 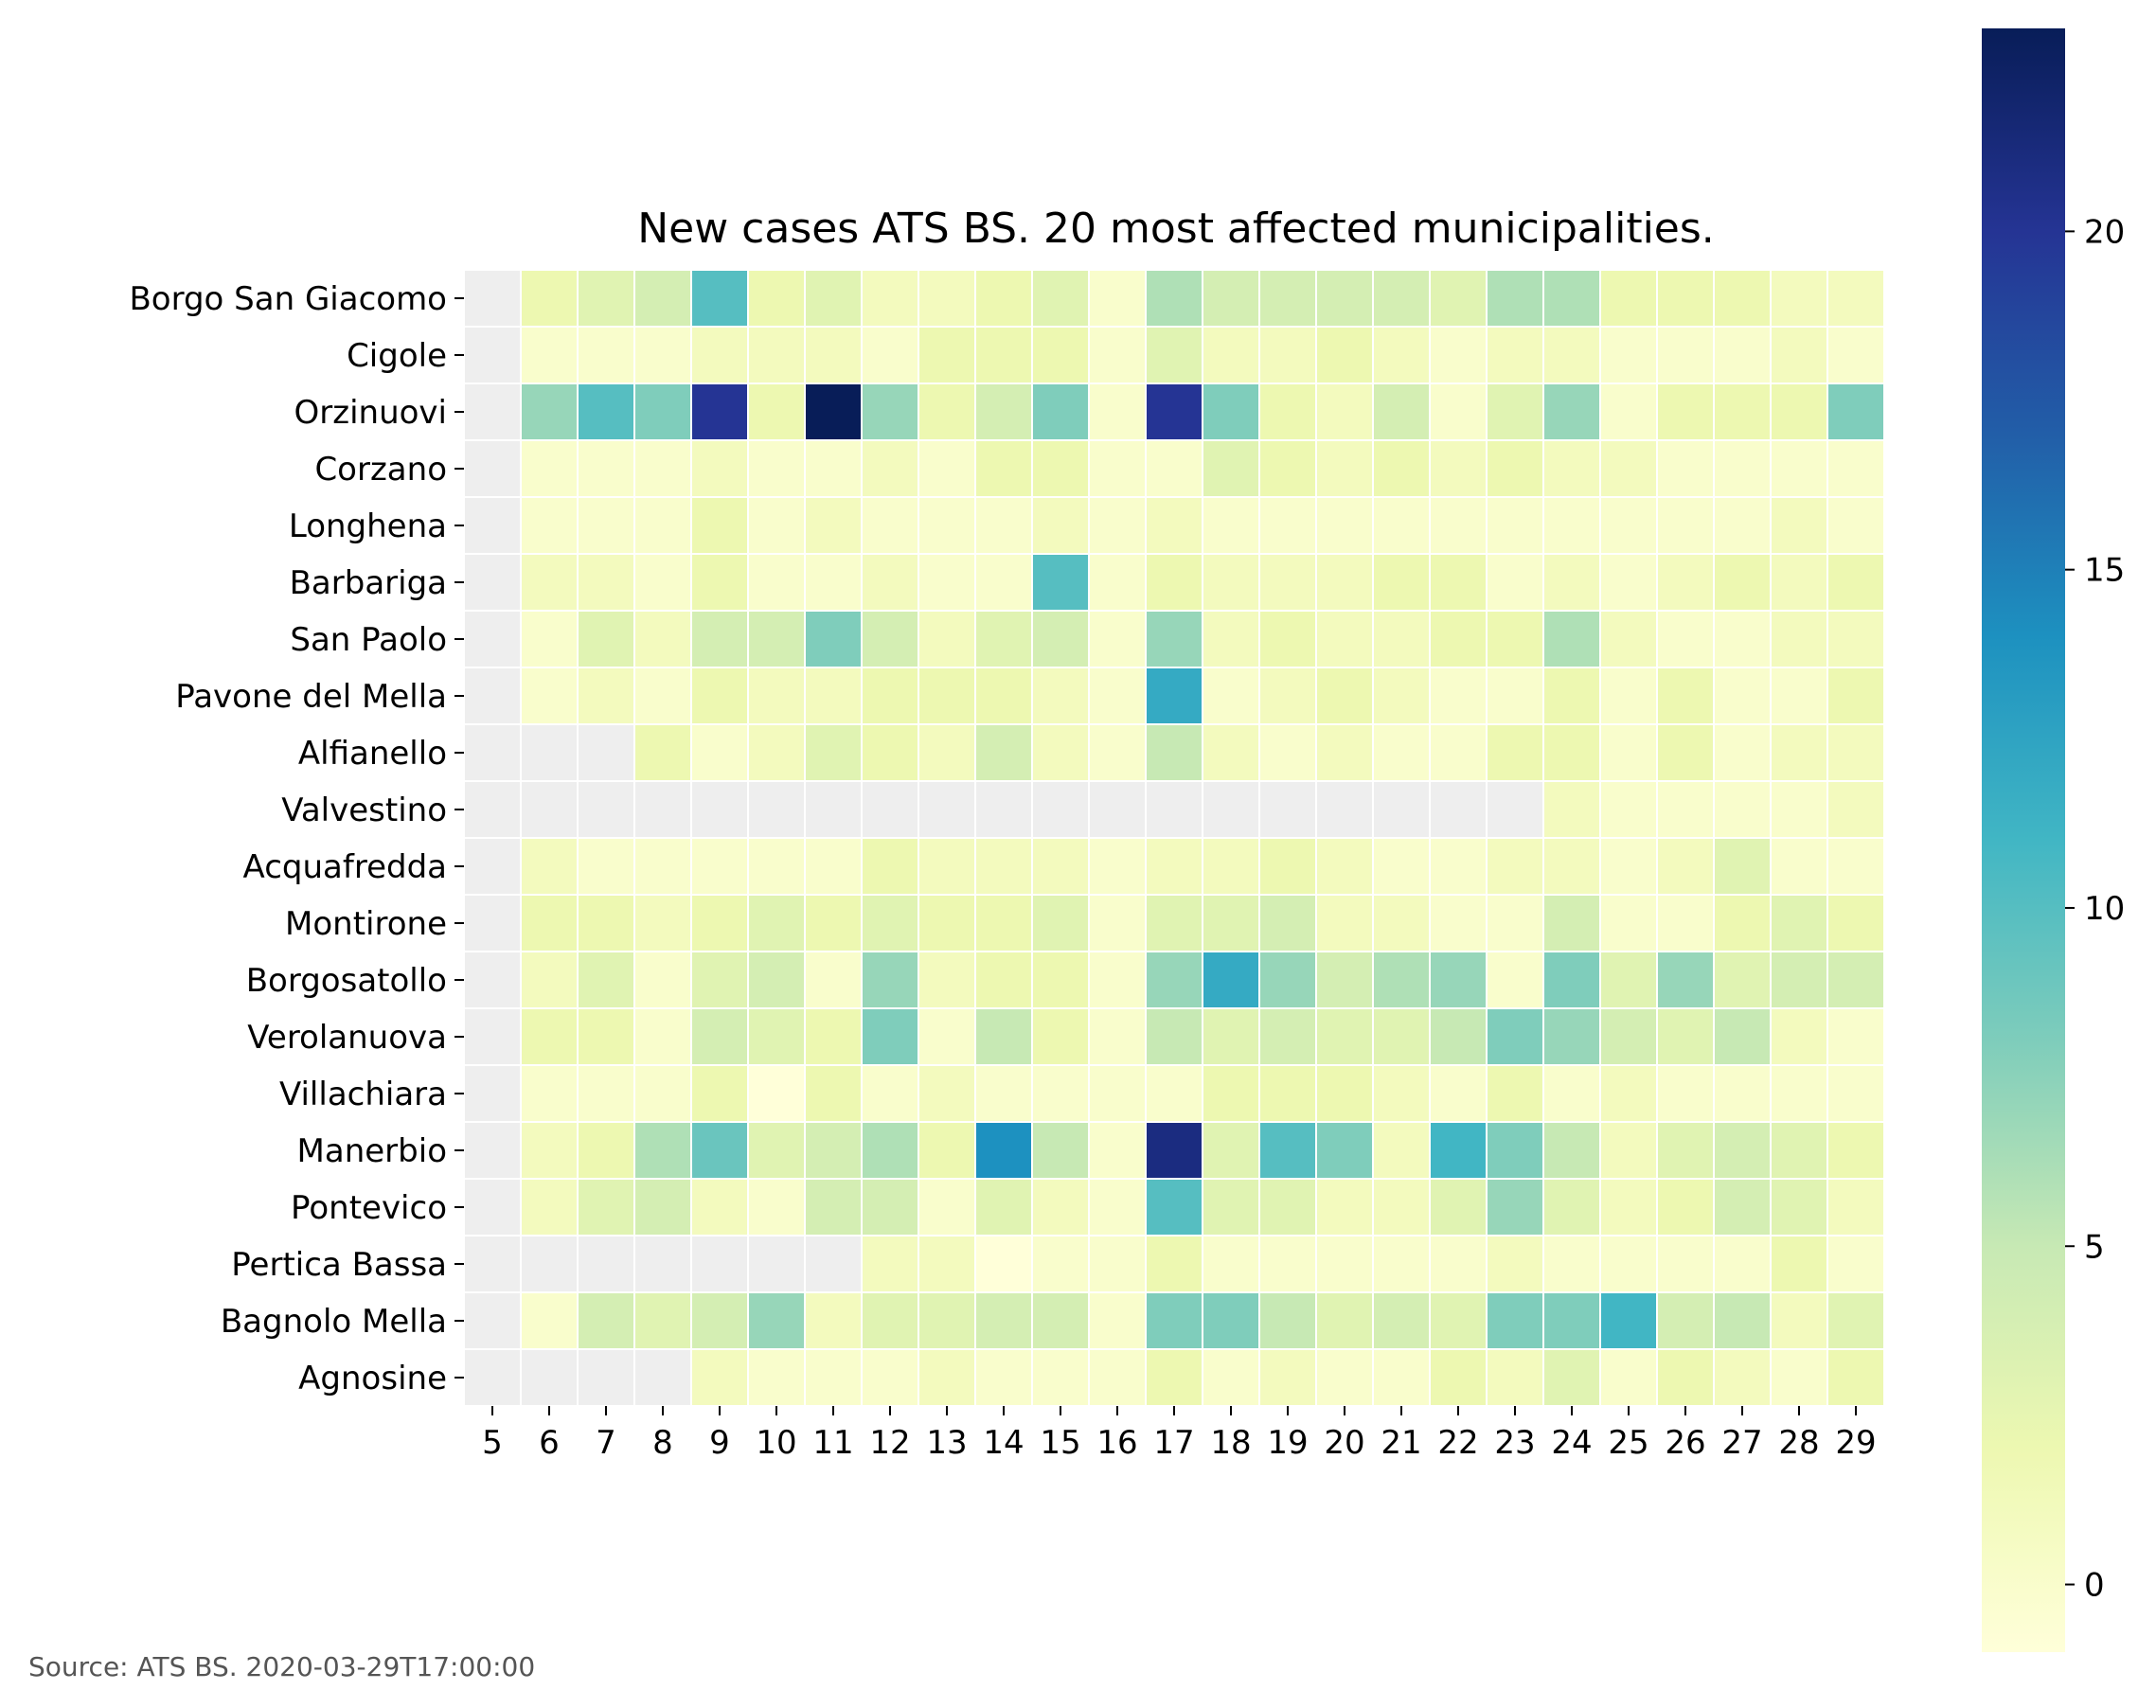 I want to click on y-tick-label: Alfianello, so click(x=372, y=754).